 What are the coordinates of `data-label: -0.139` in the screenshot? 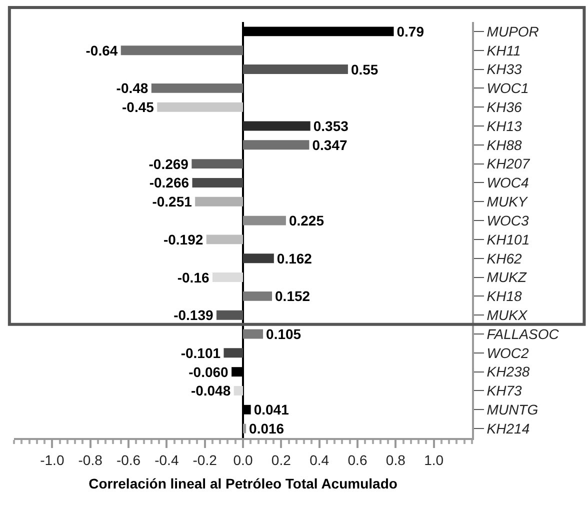 It's located at (194, 315).